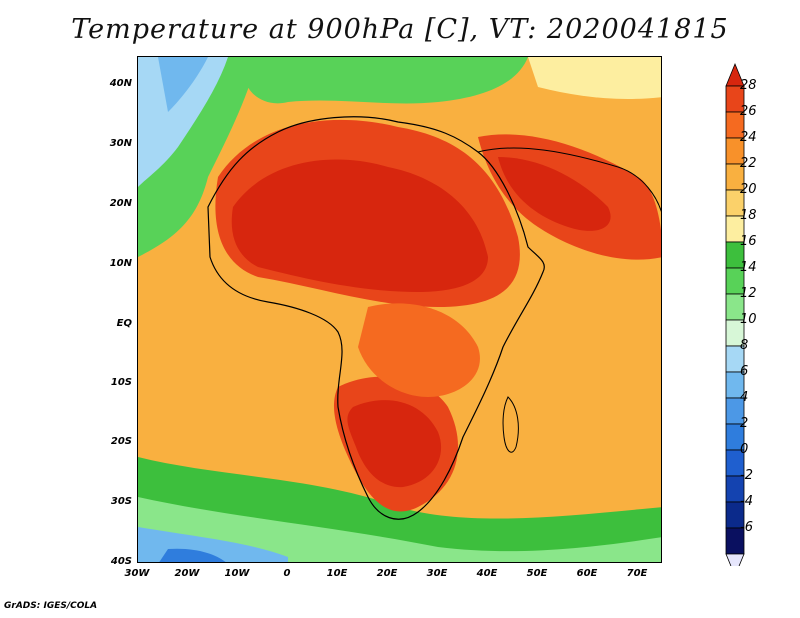 The image size is (800, 618). I want to click on arabia-hottest-zone, so click(554, 194).